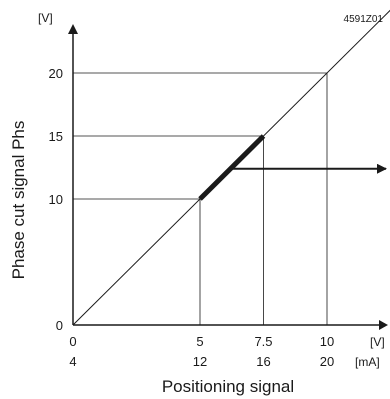 This screenshot has width=390, height=399. Describe the element at coordinates (199, 341) in the screenshot. I see `x-tick-label-v: 5` at that location.